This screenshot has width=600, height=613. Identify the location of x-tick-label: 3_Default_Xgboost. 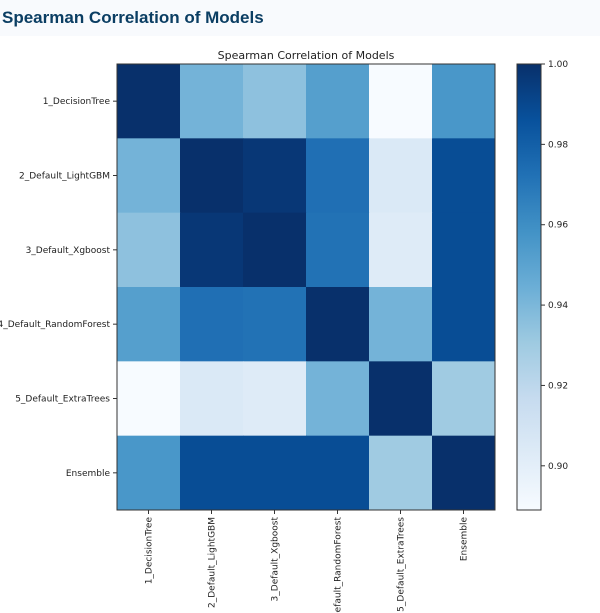
(276, 559).